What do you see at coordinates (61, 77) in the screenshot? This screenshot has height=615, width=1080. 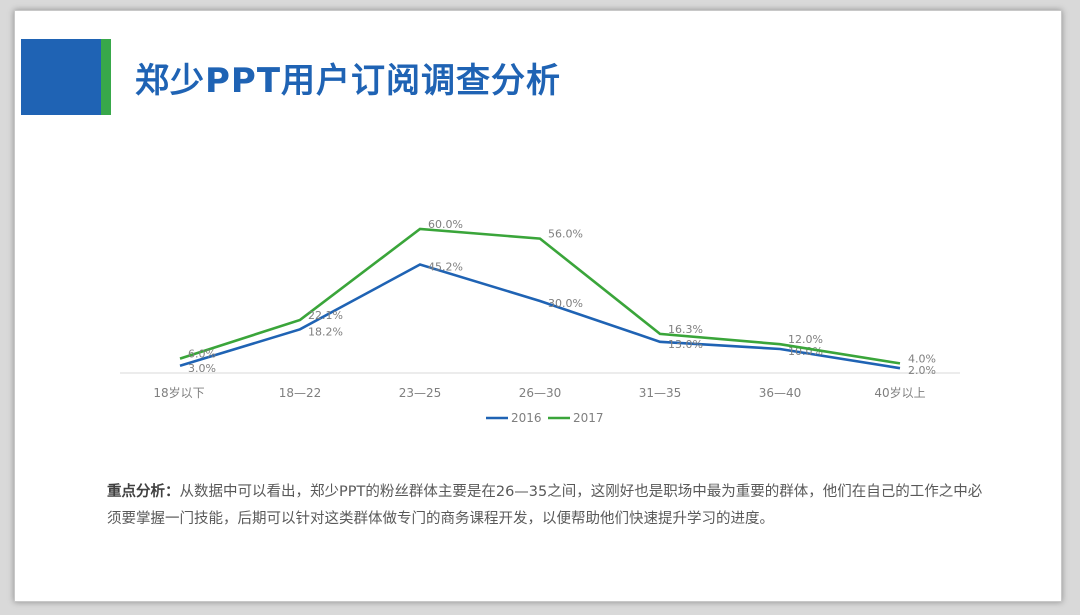 I see `title-accent-blue-block` at bounding box center [61, 77].